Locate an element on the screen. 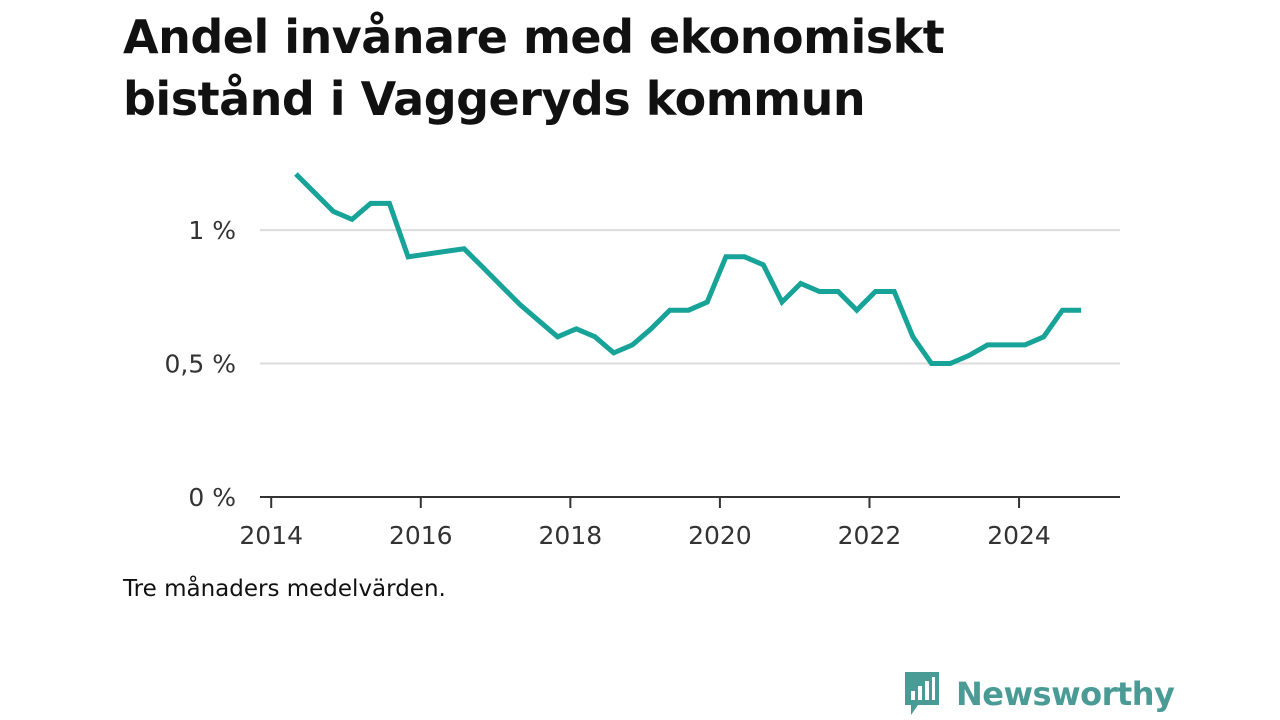  x-tick-label: 2020 is located at coordinates (720, 535).